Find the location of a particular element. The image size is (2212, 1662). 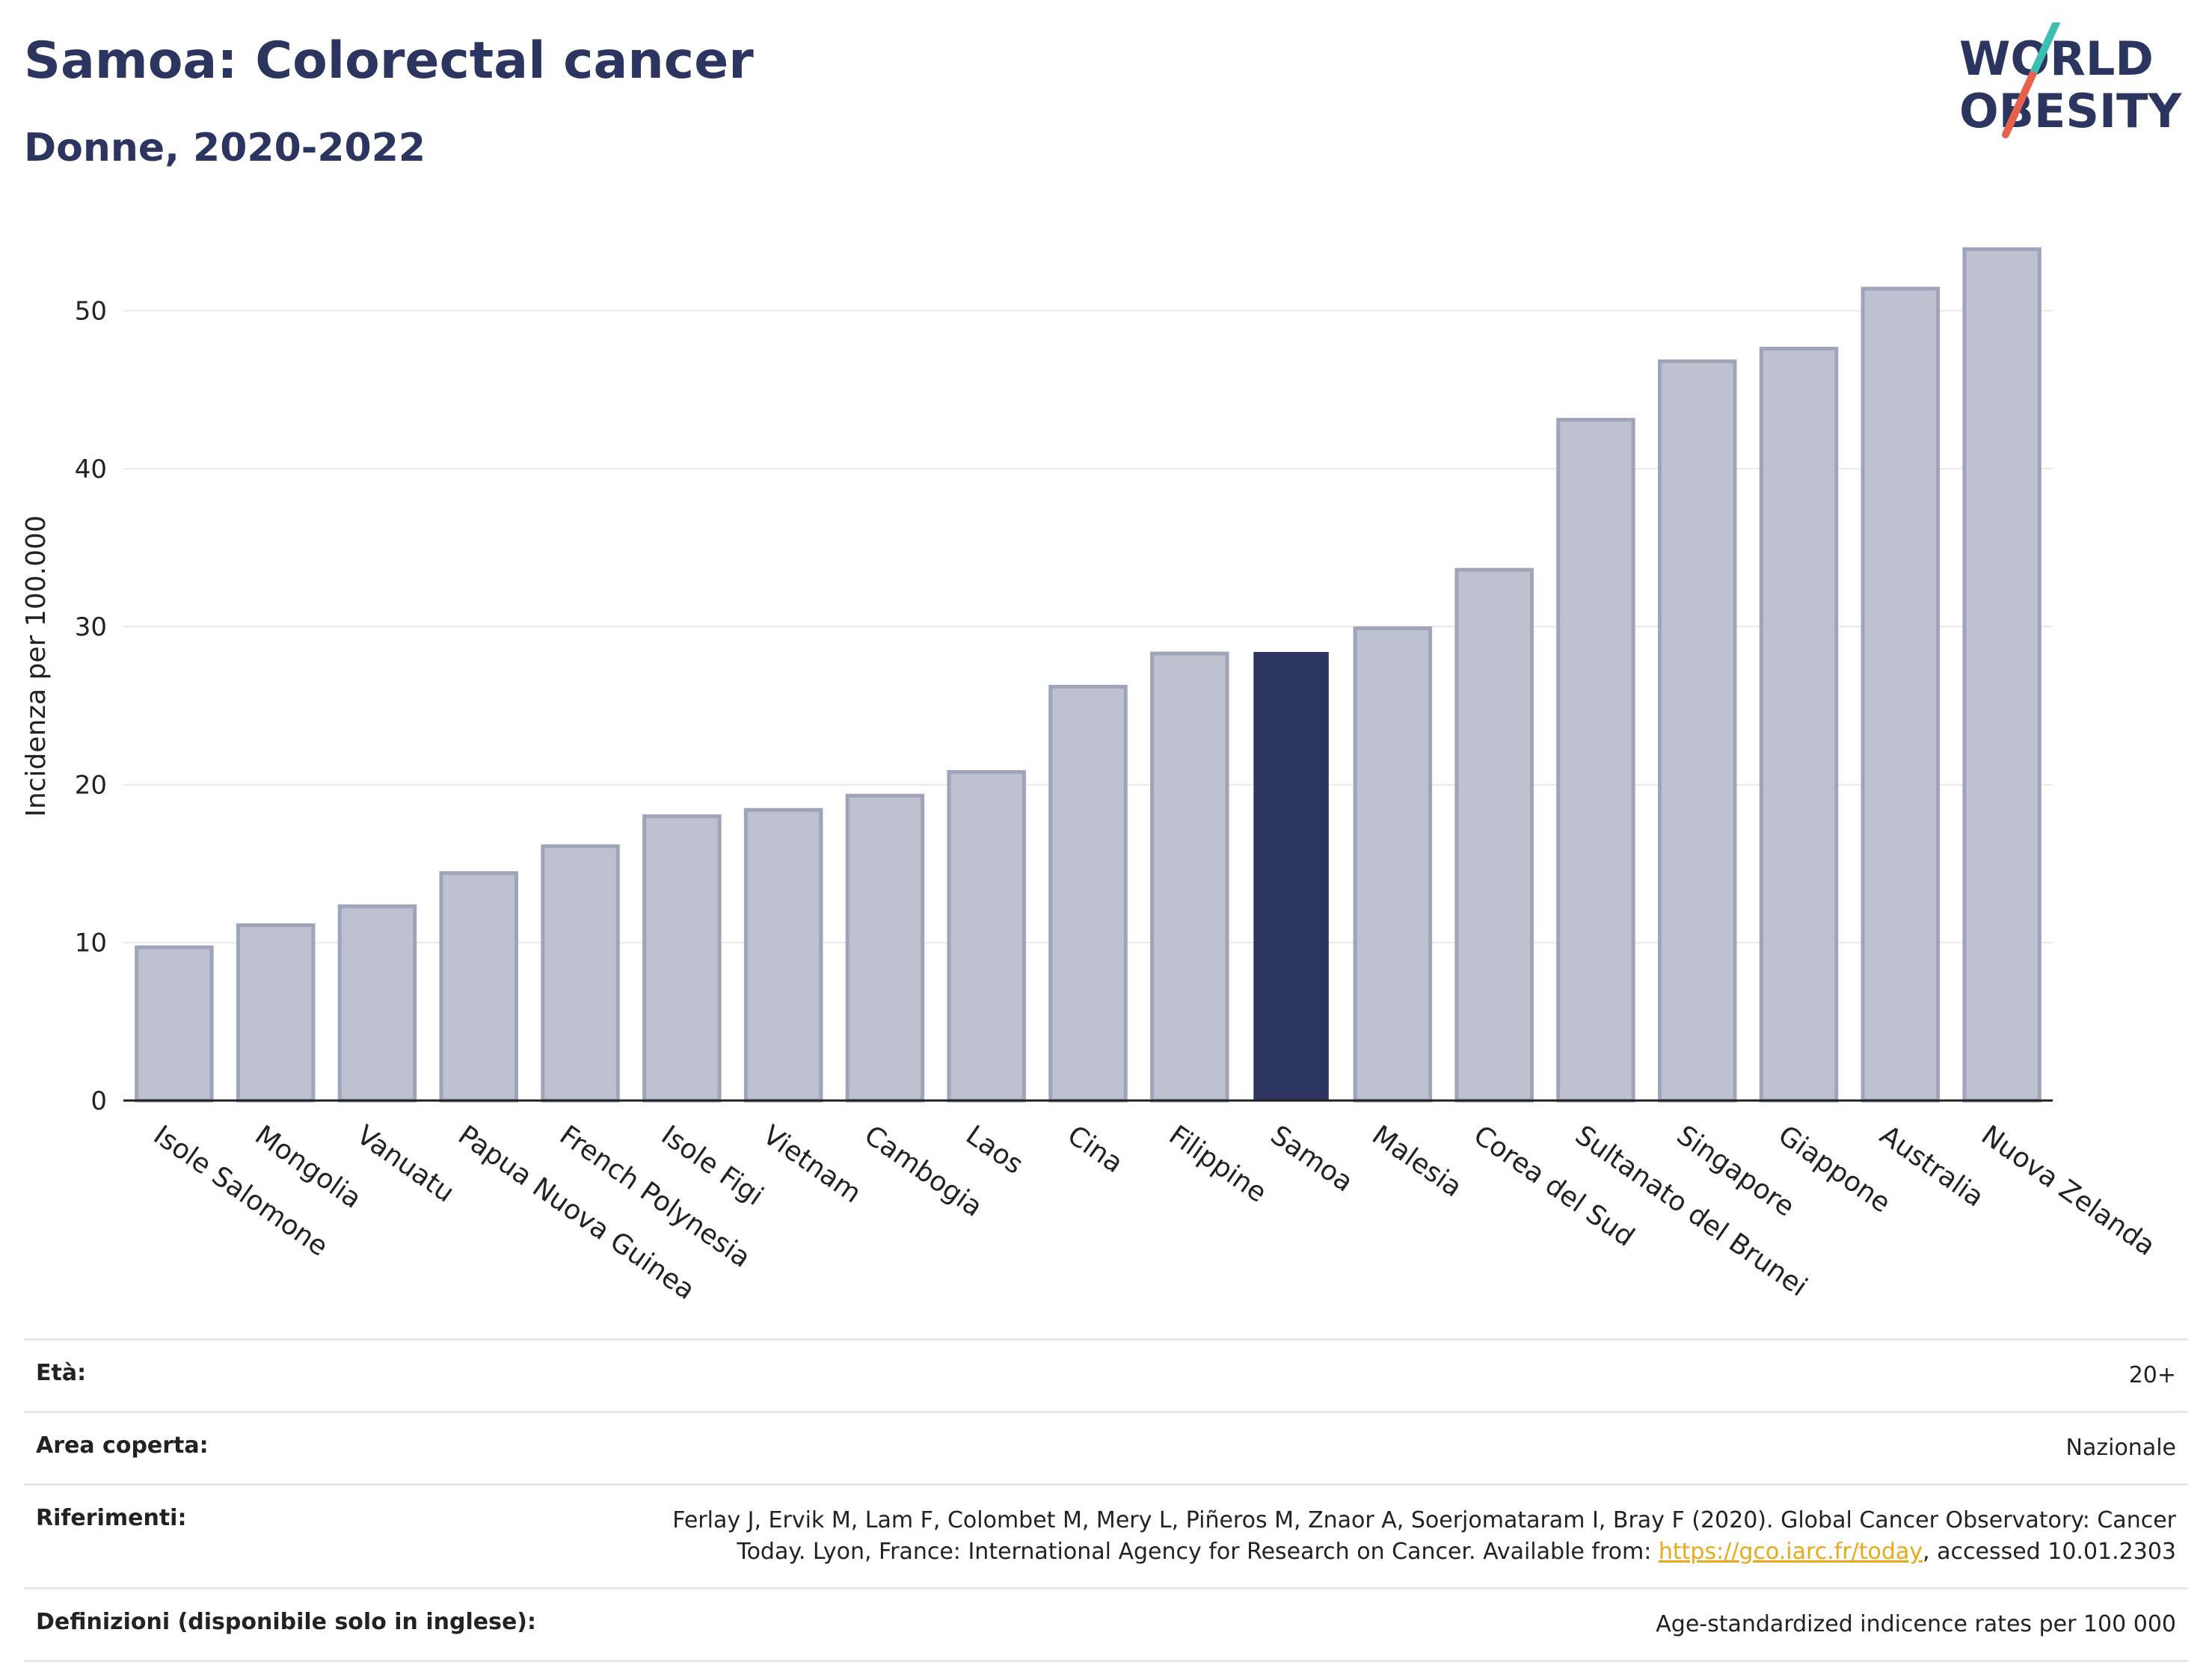

bar-vanuatu is located at coordinates (377, 1003).